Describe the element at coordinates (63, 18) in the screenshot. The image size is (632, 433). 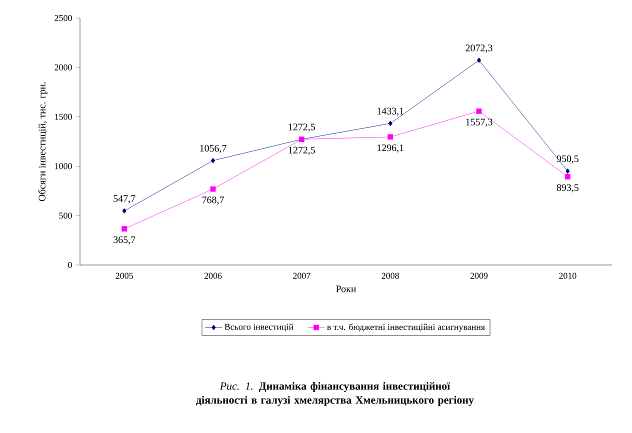
I see `y-tick-label: 2500` at that location.